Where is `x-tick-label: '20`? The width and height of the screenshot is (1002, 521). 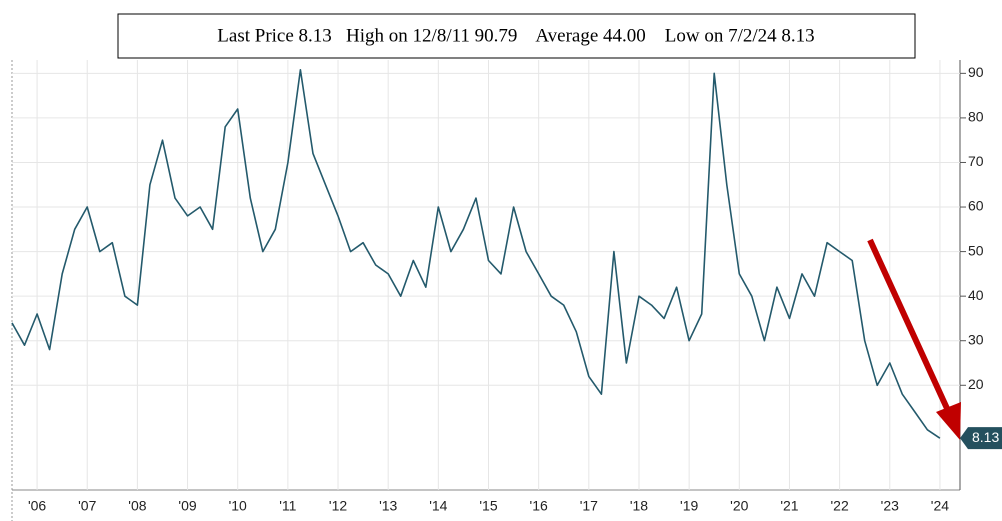
x-tick-label: '20 is located at coordinates (739, 506).